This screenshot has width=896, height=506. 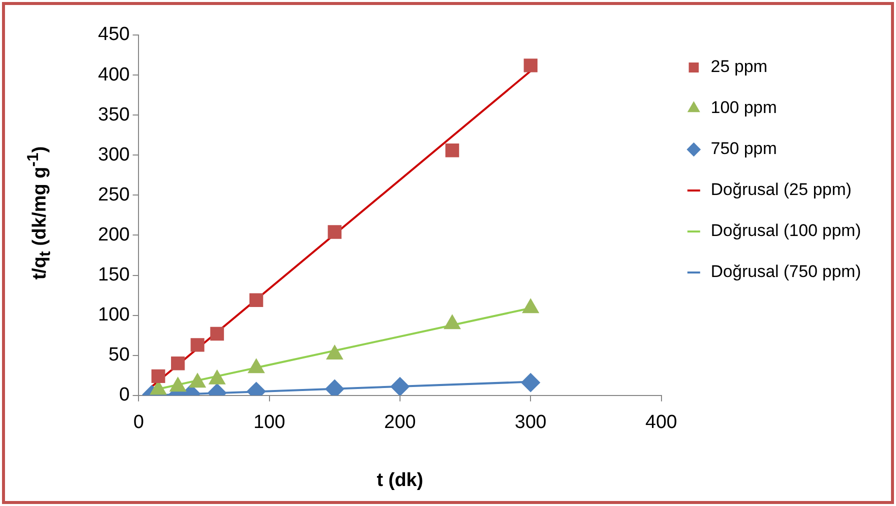 I want to click on y-tick-label: 250, so click(x=114, y=195).